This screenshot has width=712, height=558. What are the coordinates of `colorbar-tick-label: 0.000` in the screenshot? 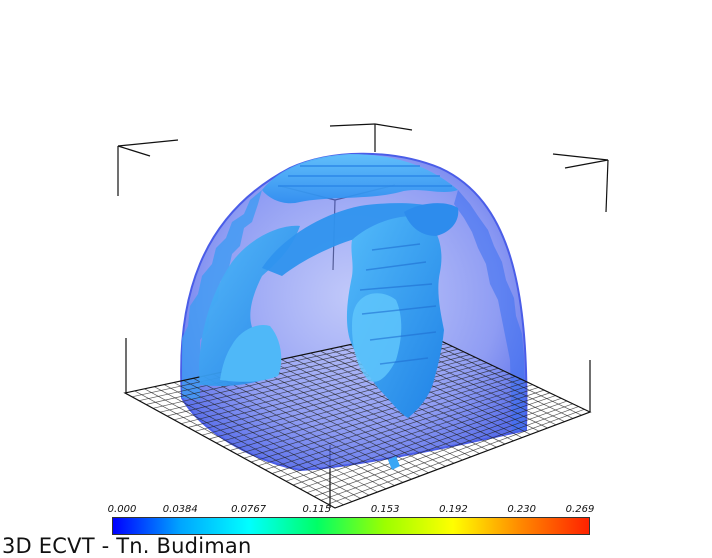 It's located at (122, 509).